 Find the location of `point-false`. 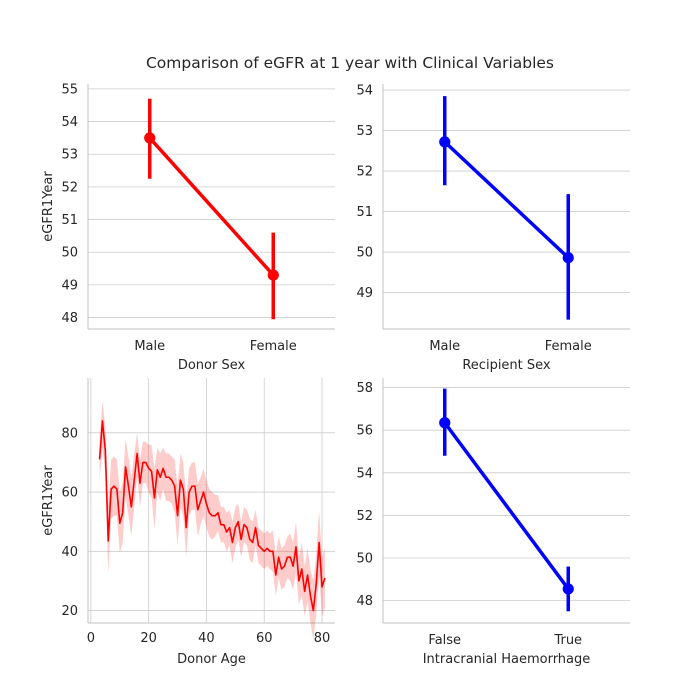

point-false is located at coordinates (445, 423).